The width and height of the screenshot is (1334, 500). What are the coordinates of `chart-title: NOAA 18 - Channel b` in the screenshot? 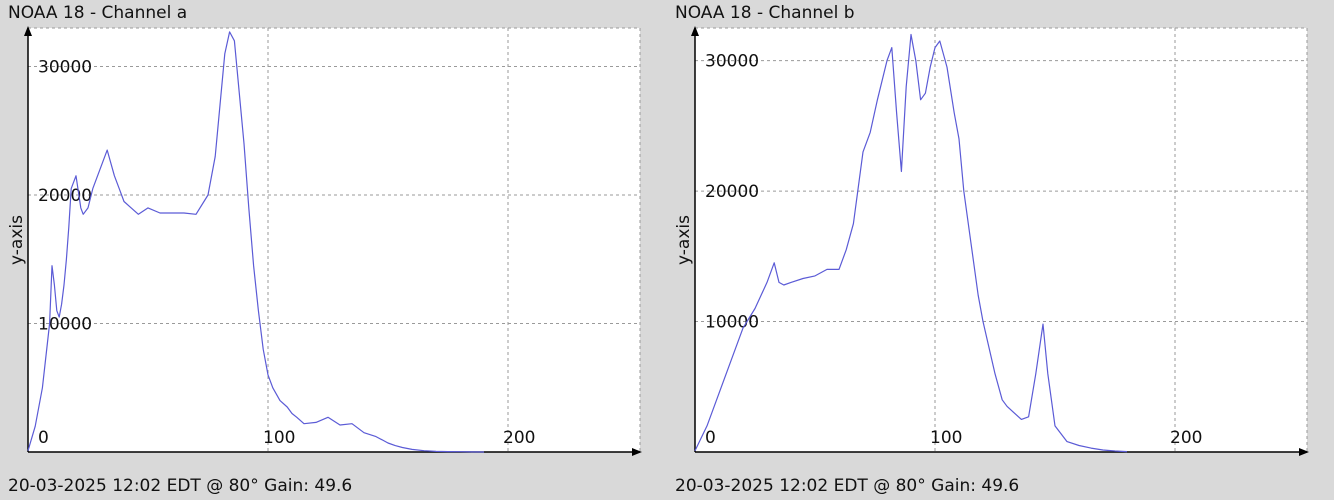 It's located at (765, 13).